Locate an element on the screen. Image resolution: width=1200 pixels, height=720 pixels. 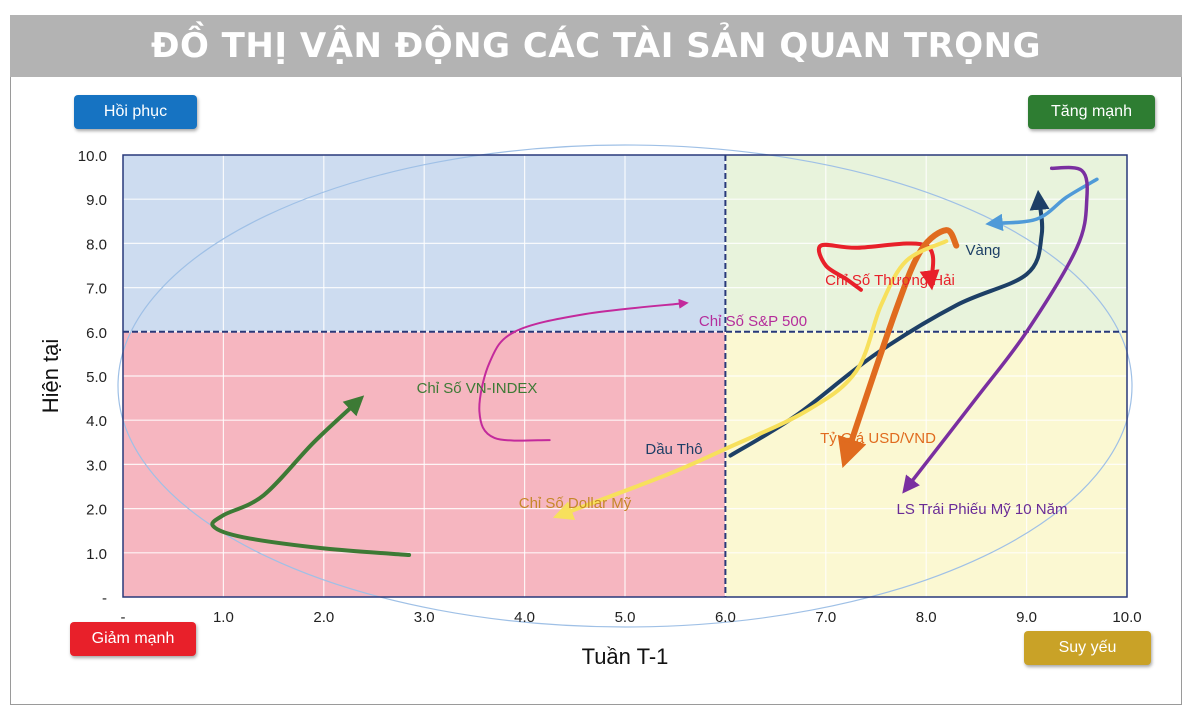
y-tick-label: - is located at coordinates (104, 598).